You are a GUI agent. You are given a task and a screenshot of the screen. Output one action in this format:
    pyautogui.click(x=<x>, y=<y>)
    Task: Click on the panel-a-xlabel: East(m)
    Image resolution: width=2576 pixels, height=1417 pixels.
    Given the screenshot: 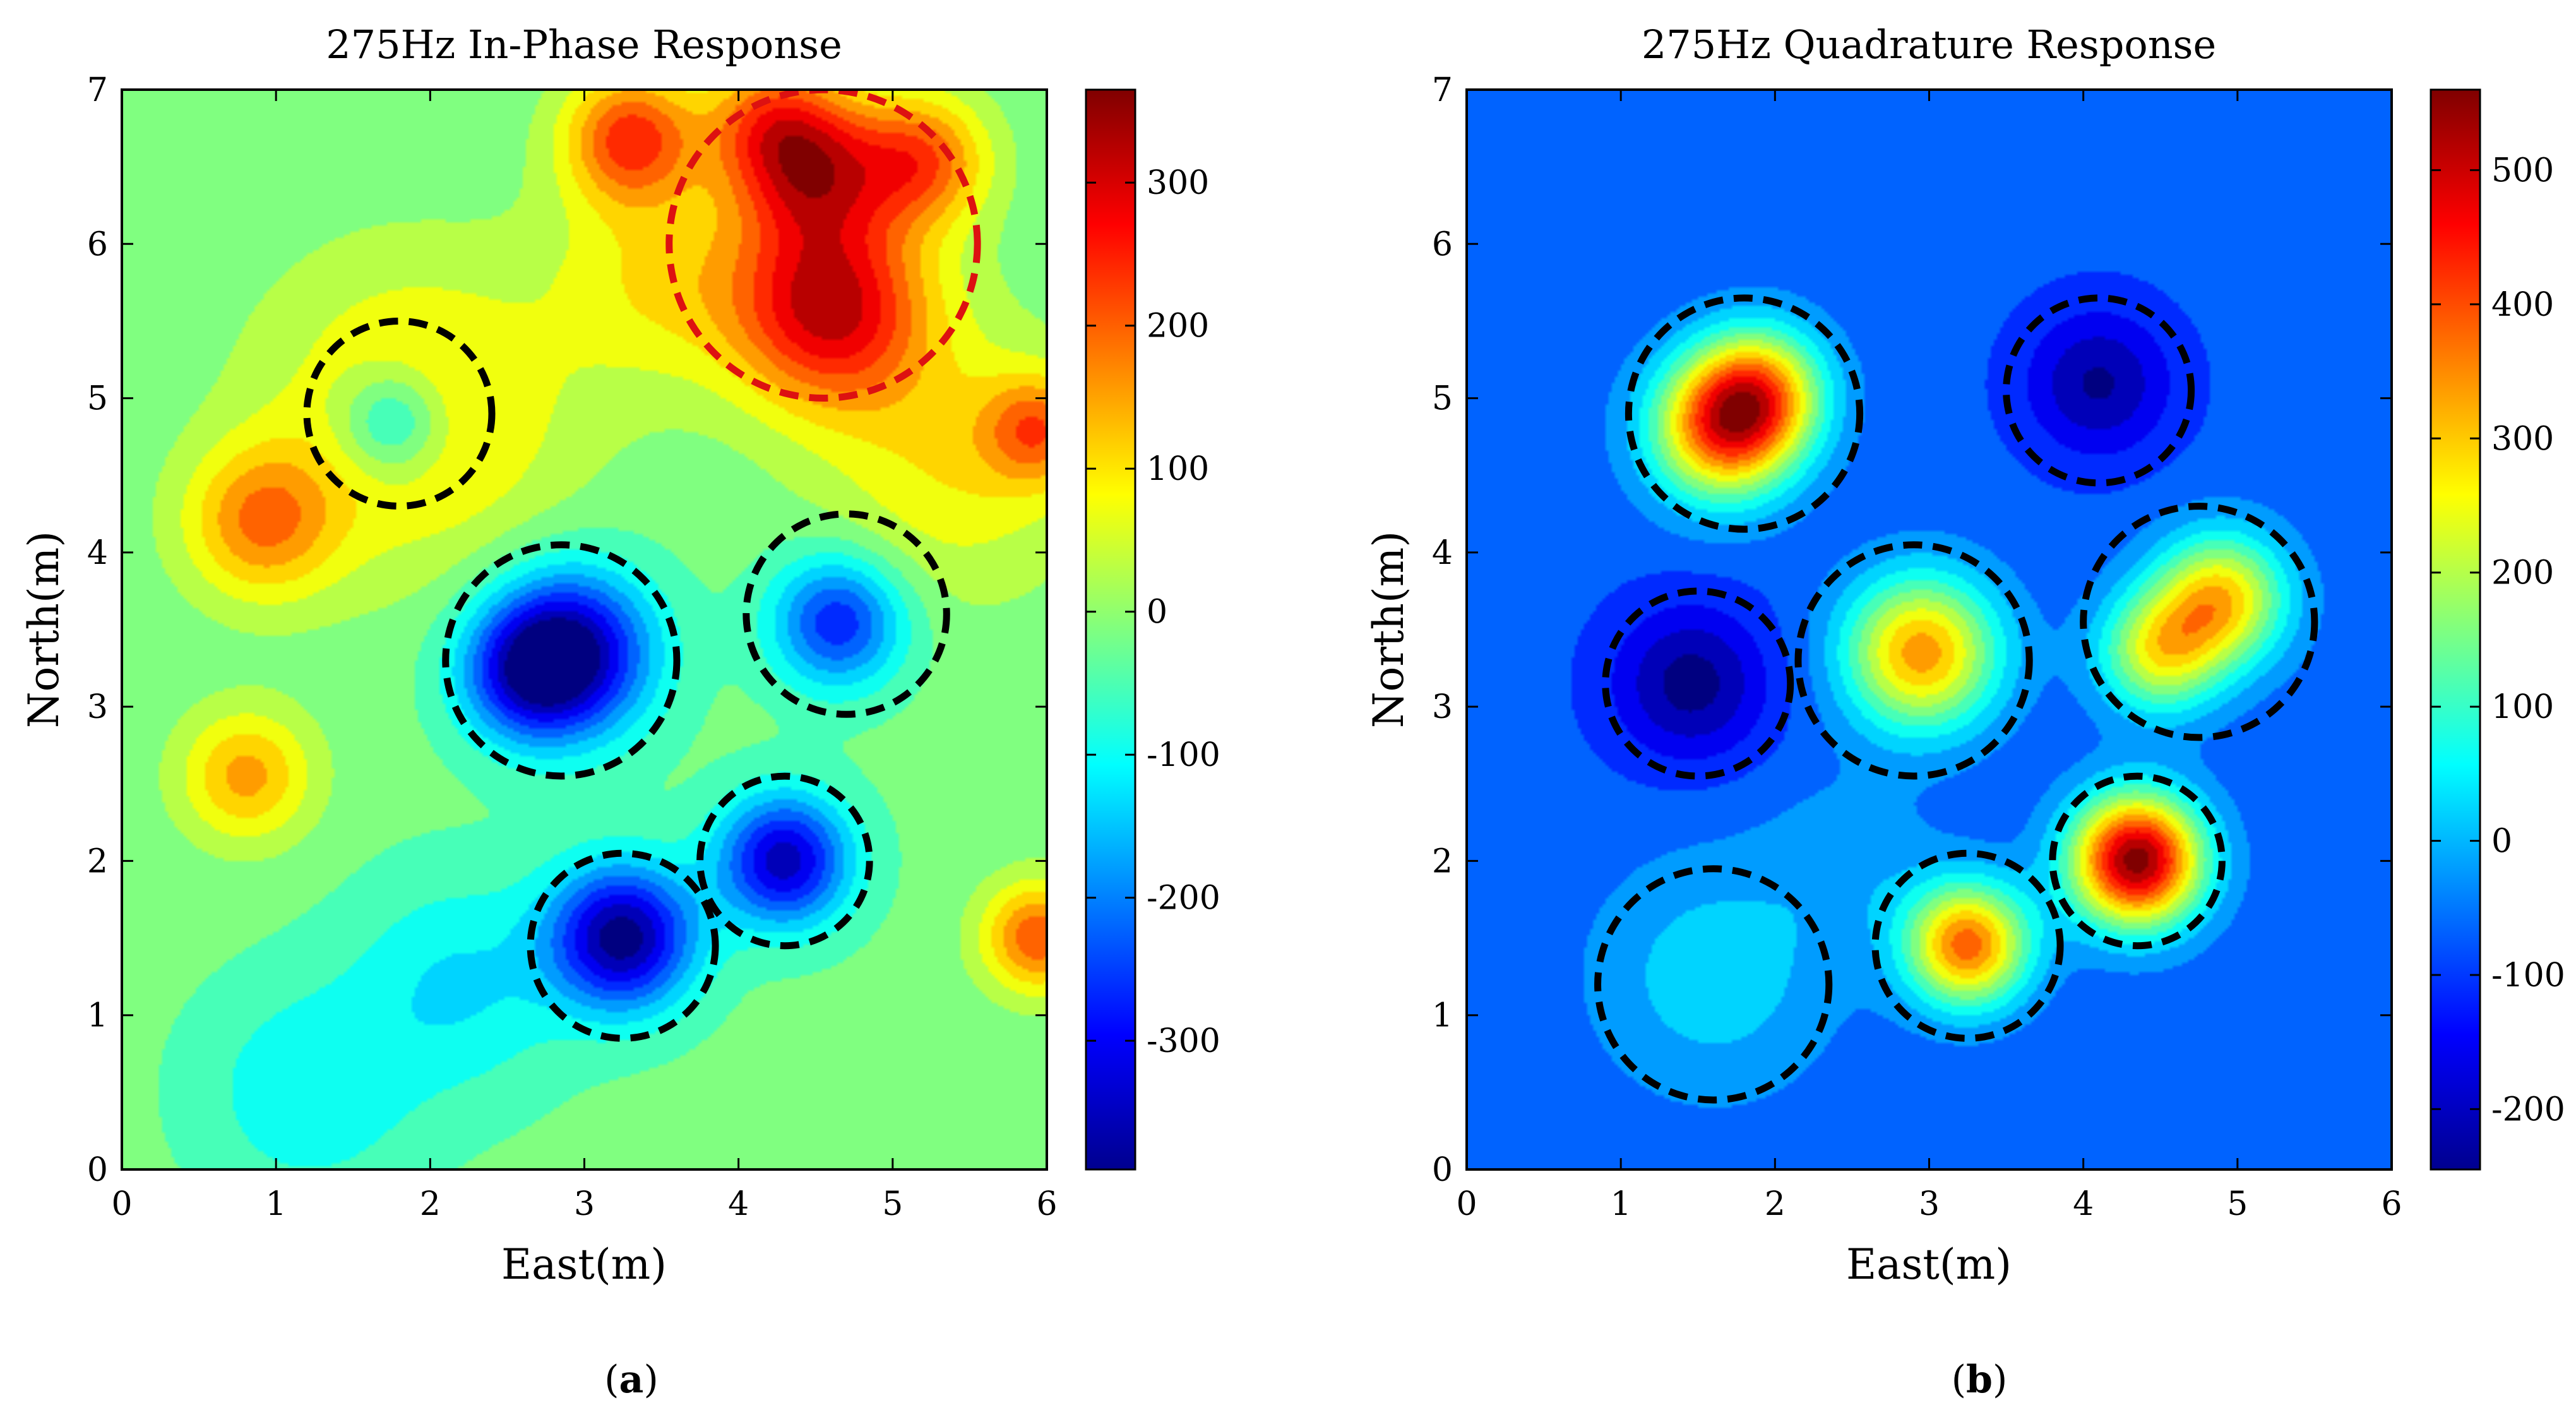 What is the action you would take?
    pyautogui.click(x=584, y=1264)
    